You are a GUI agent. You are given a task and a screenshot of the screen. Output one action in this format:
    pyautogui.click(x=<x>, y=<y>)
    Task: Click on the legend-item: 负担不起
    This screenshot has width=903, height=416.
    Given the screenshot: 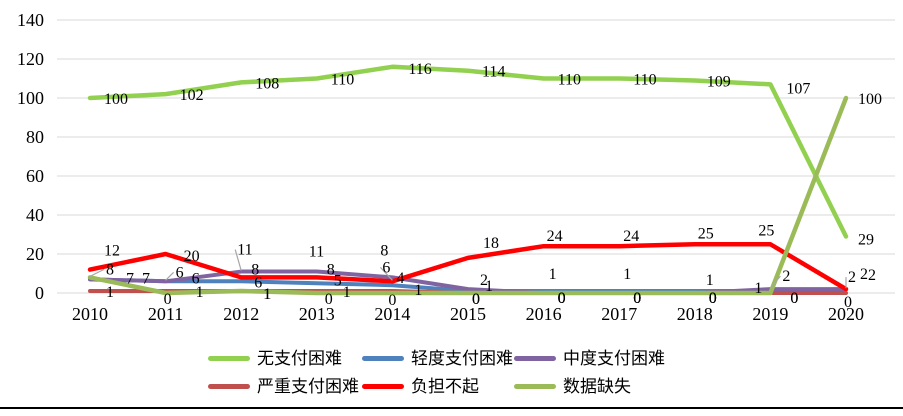 What is the action you would take?
    pyautogui.click(x=438, y=386)
    